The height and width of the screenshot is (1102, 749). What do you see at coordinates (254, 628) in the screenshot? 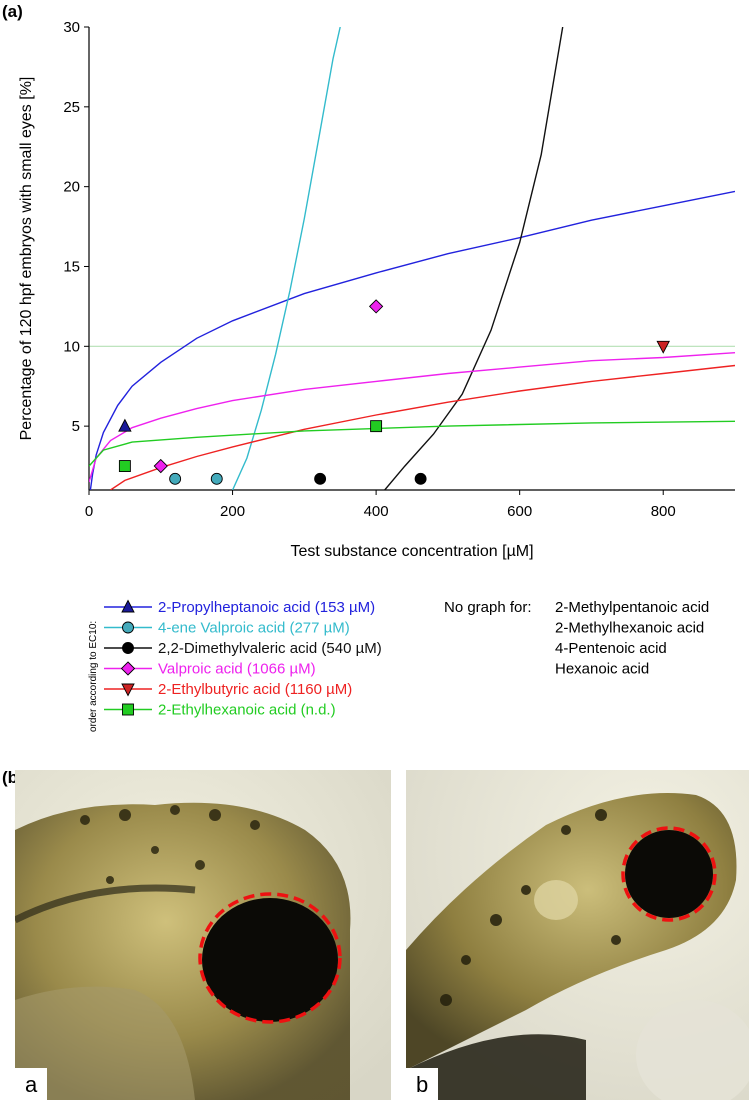
I see `legend-label-1: 4-ene Valproic acid (277 µM)` at bounding box center [254, 628].